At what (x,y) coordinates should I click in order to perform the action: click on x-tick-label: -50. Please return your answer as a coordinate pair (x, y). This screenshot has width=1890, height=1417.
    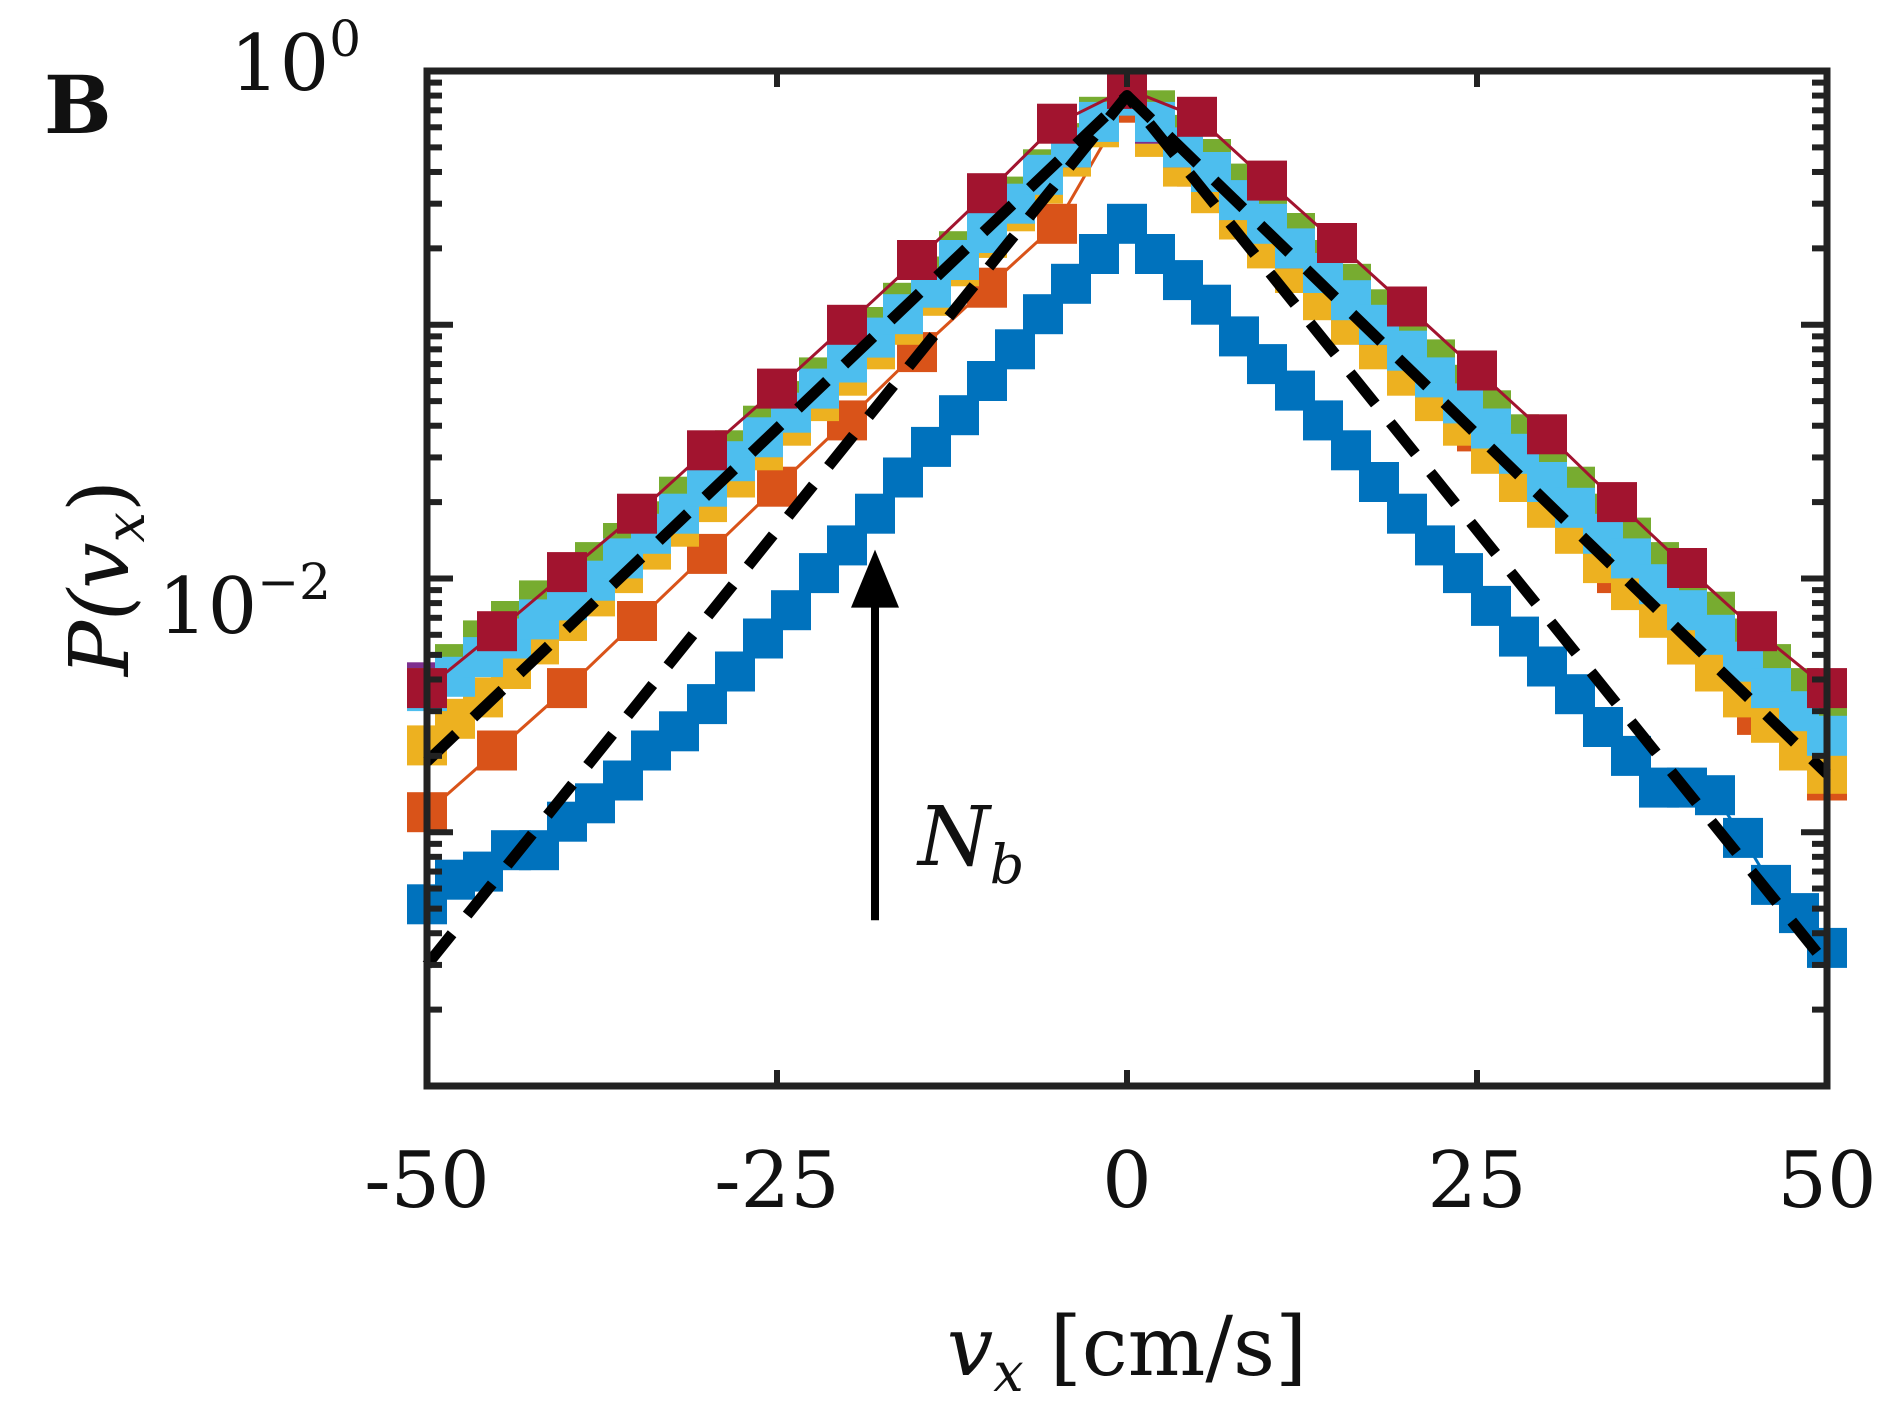
    Looking at the image, I should click on (427, 1181).